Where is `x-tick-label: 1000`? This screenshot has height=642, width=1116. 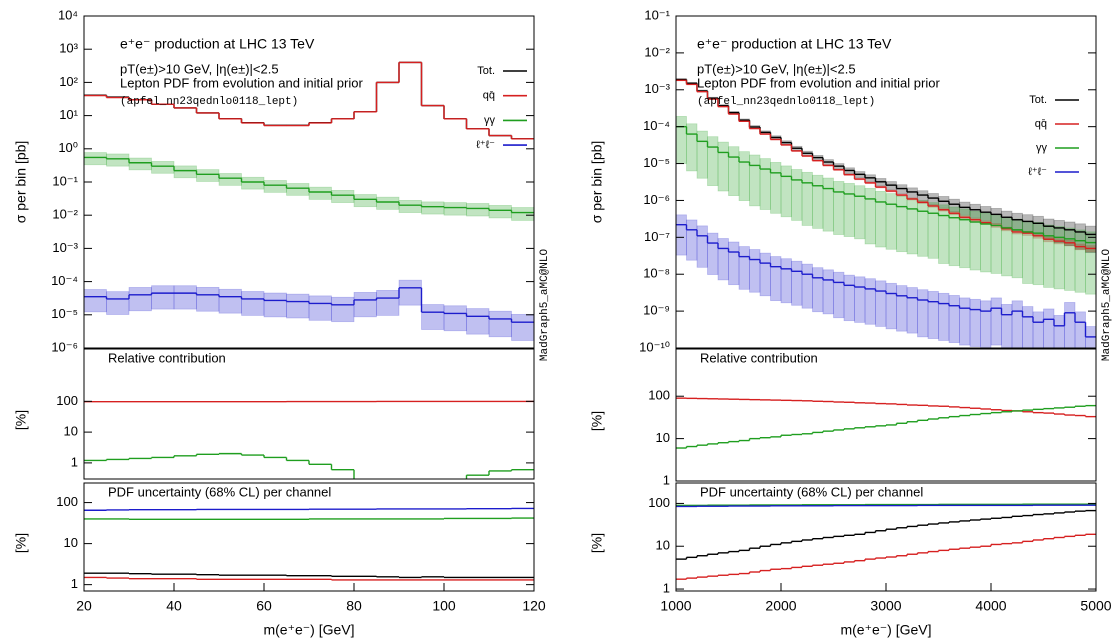
x-tick-label: 1000 is located at coordinates (675, 606).